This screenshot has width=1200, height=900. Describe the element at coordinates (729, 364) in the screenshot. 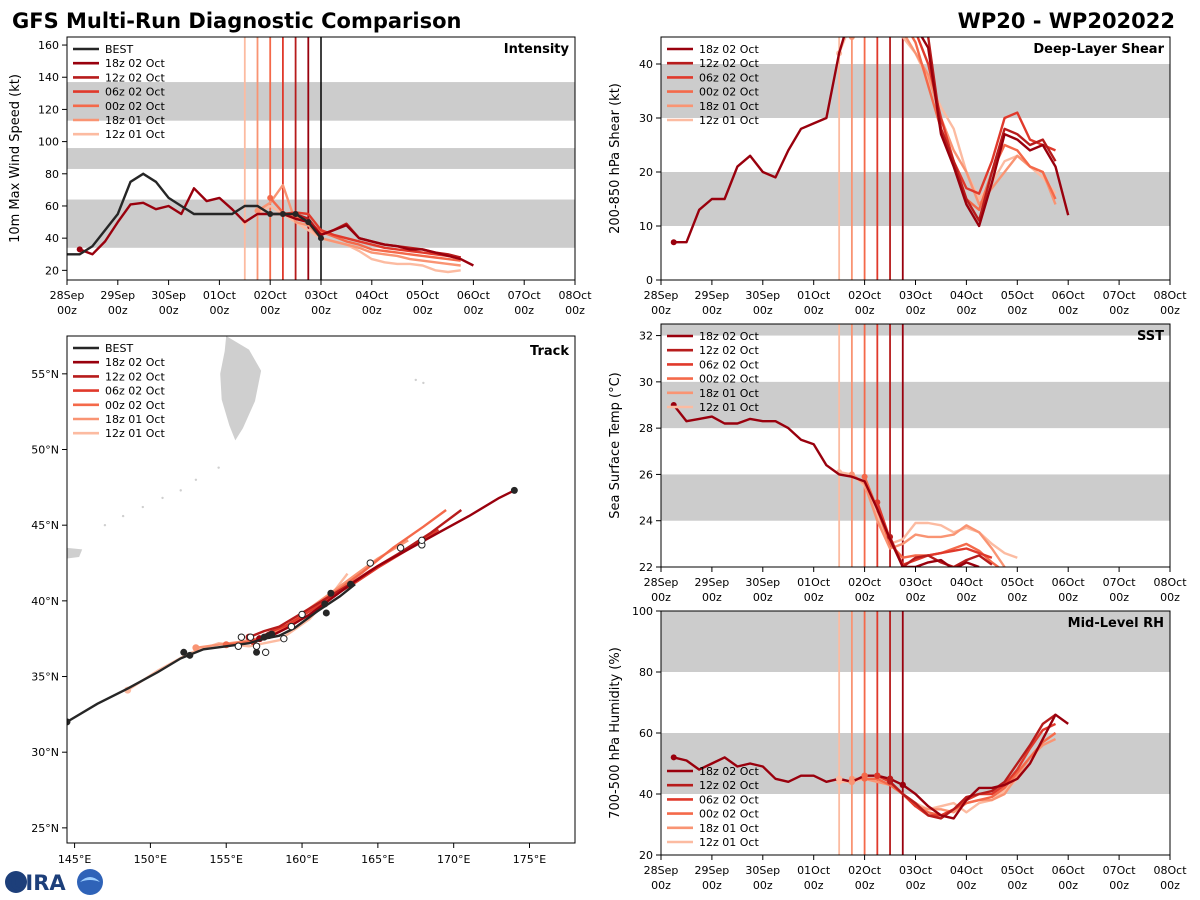

I see `sst-legend-label-2: 06z 02 Oct` at that location.